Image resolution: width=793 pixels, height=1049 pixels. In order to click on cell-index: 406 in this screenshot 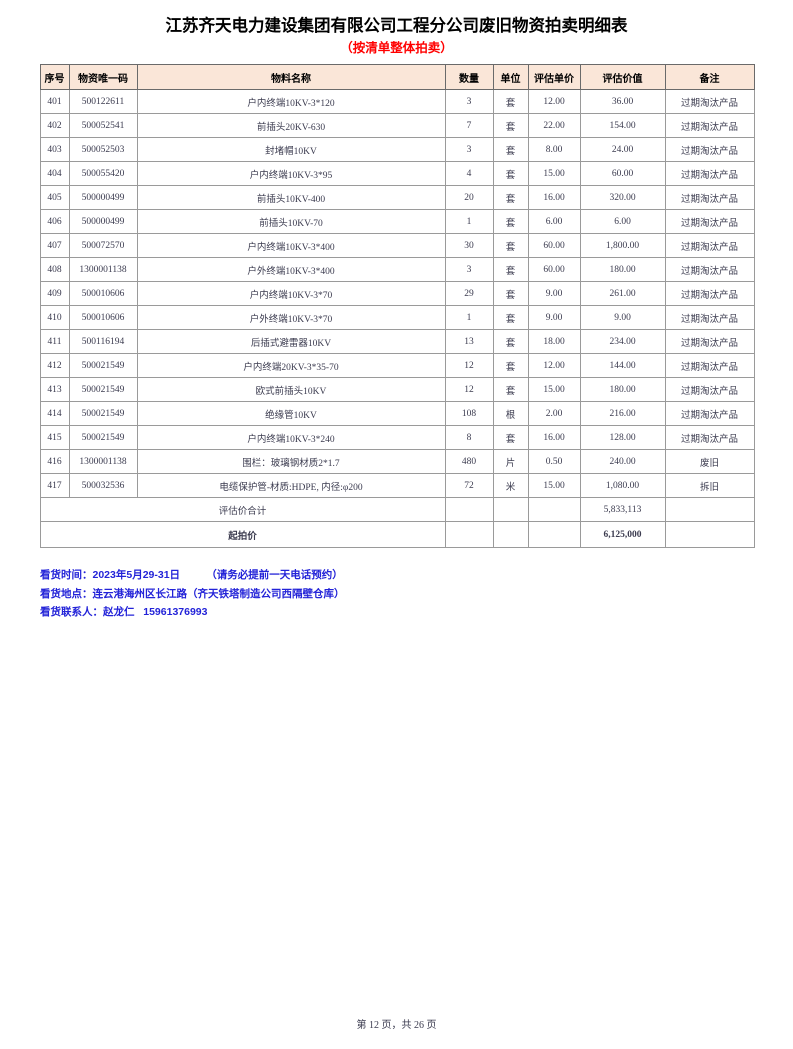, I will do `click(54, 222)`.